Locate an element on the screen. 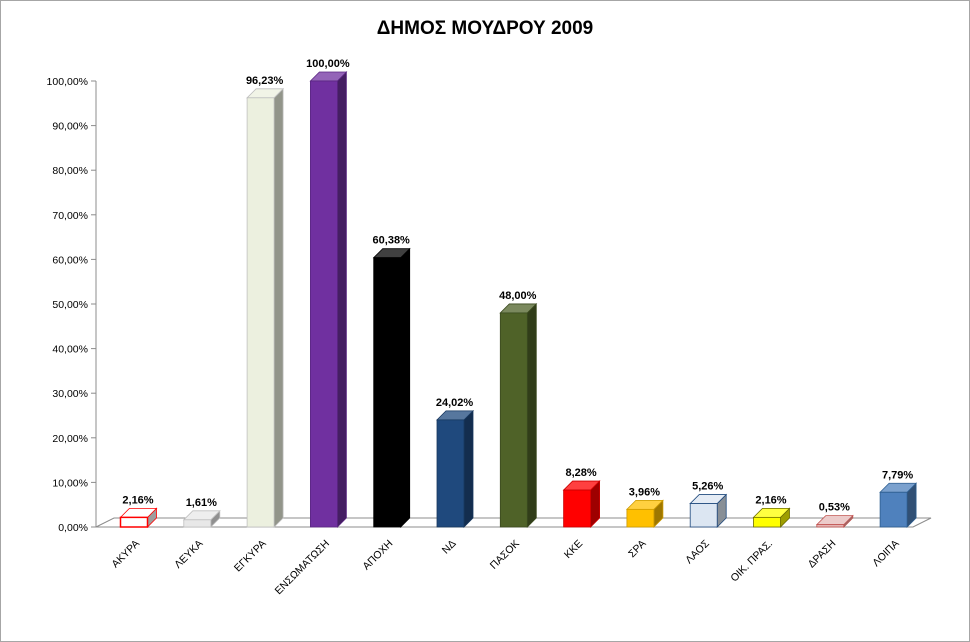  category-label: ΛΕΥΚΑ is located at coordinates (188, 554).